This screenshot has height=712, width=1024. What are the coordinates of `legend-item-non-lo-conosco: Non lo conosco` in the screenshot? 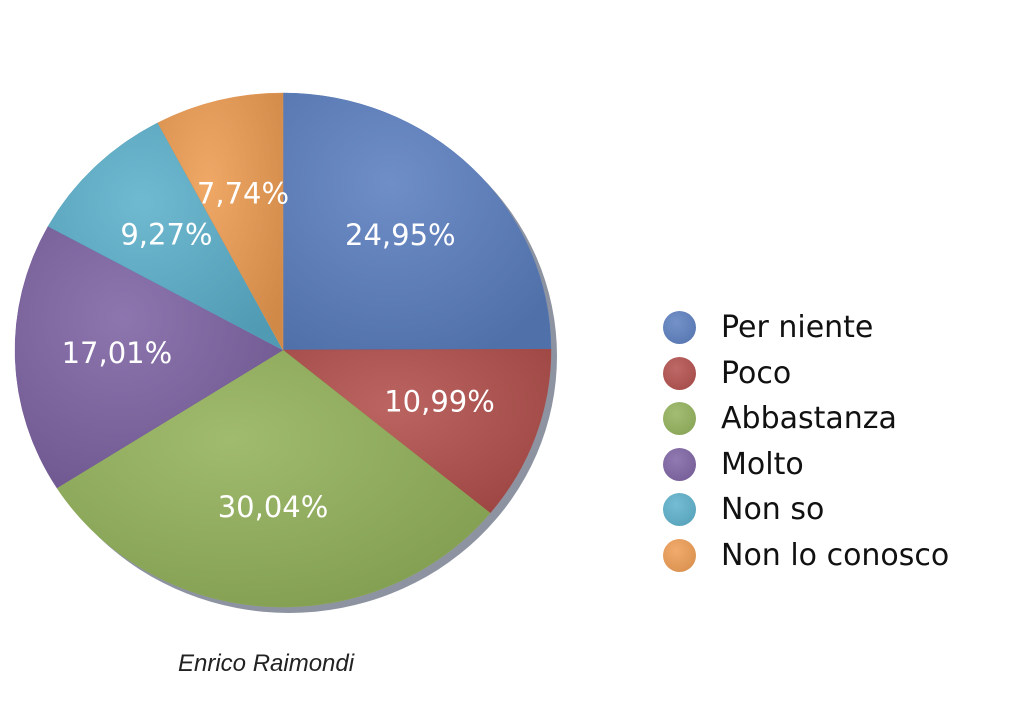 It's located at (806, 556).